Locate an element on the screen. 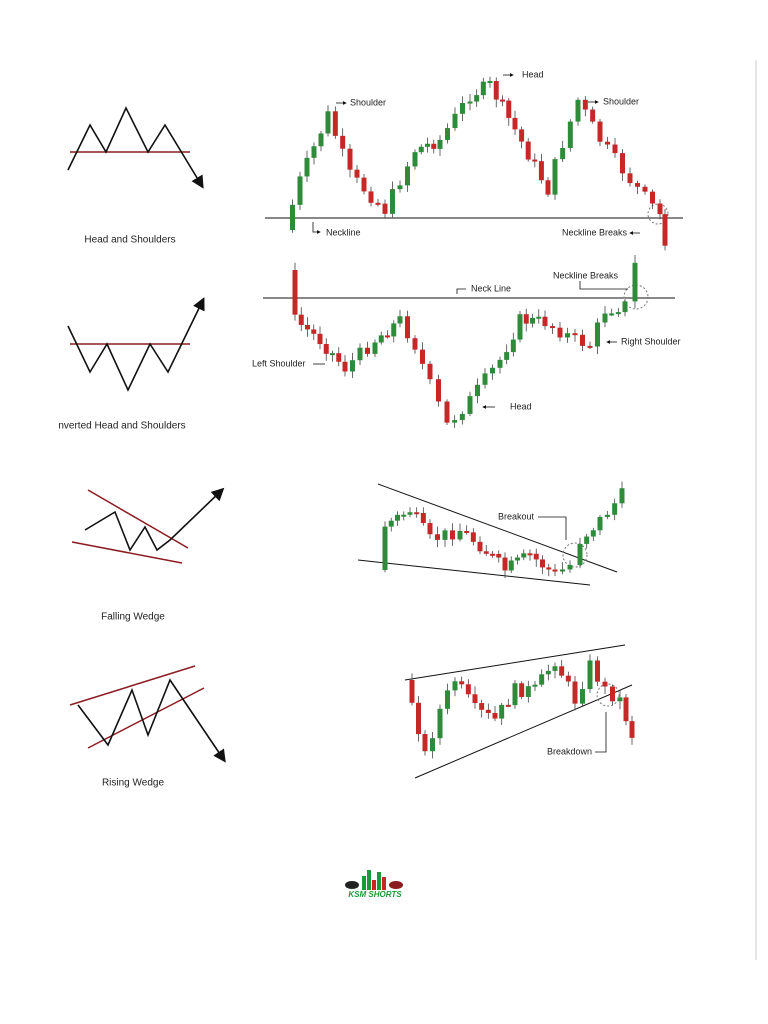 This screenshot has height=1024, width=768. pattern-title: Rising Wedge is located at coordinates (133, 783).